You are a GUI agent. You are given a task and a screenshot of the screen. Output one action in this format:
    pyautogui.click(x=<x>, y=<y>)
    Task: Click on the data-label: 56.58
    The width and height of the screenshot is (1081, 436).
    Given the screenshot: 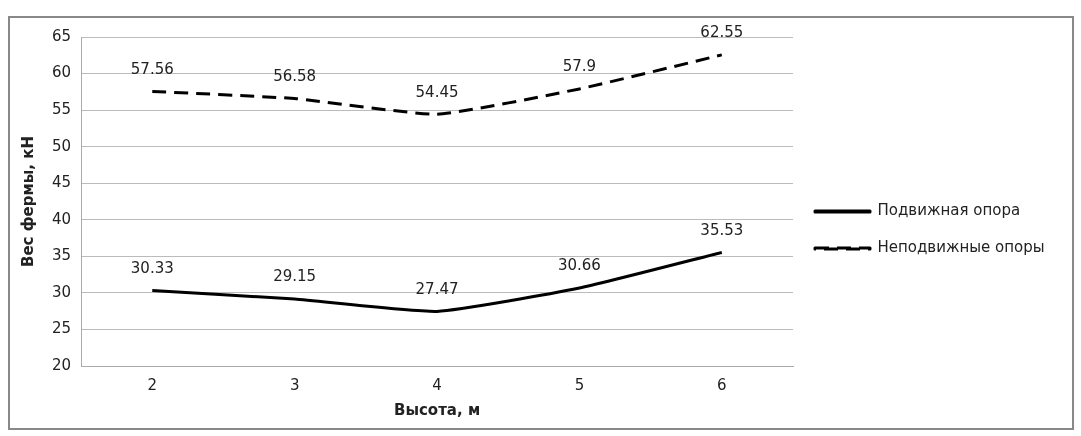 What is the action you would take?
    pyautogui.click(x=295, y=75)
    